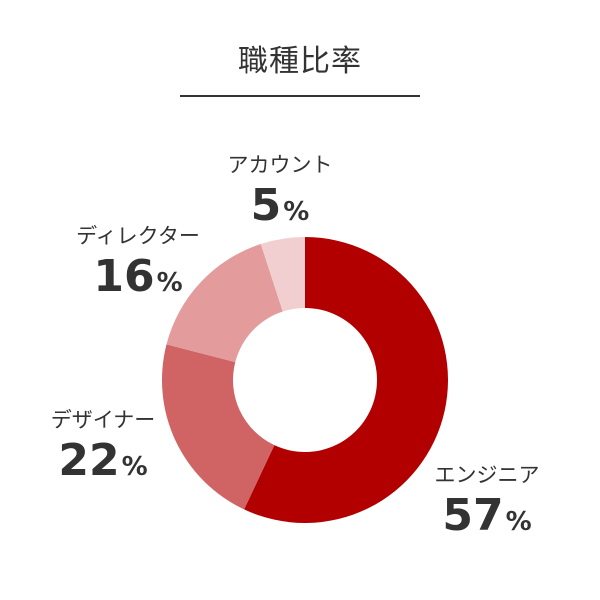 This screenshot has height=600, width=600. I want to click on slice-label-3: ディレクター, so click(138, 236).